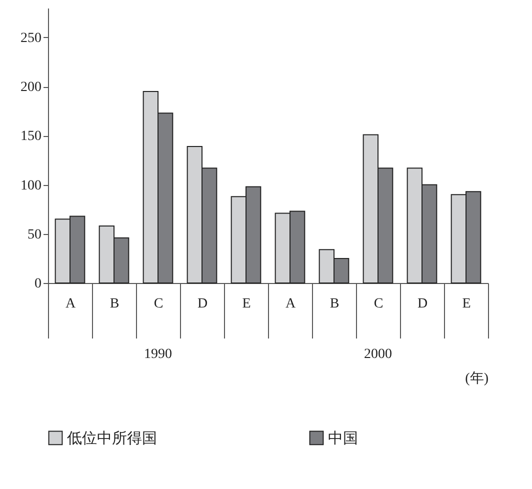 Image resolution: width=532 pixels, height=489 pixels. Describe the element at coordinates (378, 354) in the screenshot. I see `text: 2000` at that location.